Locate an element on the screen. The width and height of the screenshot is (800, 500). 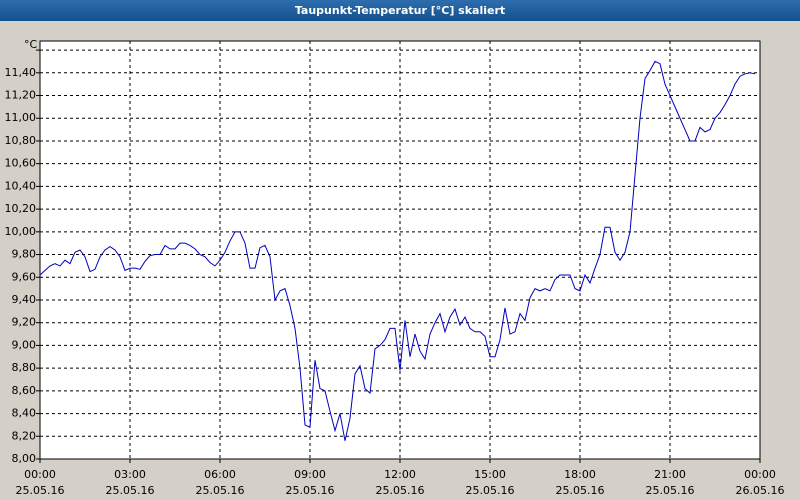
x-tick-label: 21:00 is located at coordinates (670, 474).